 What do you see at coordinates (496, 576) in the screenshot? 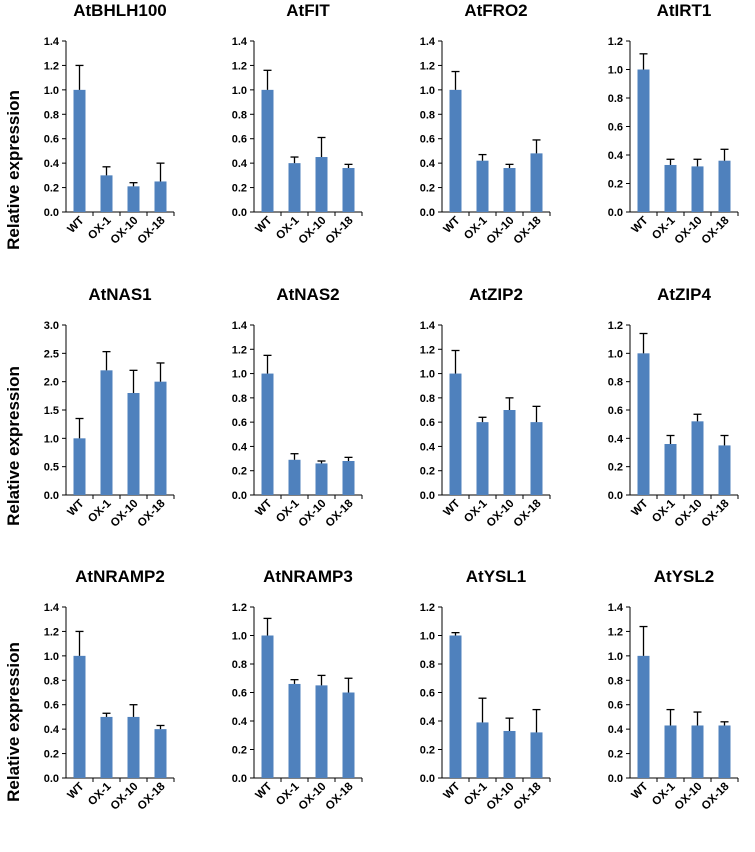
I see `chart-title: AtYSL1` at bounding box center [496, 576].